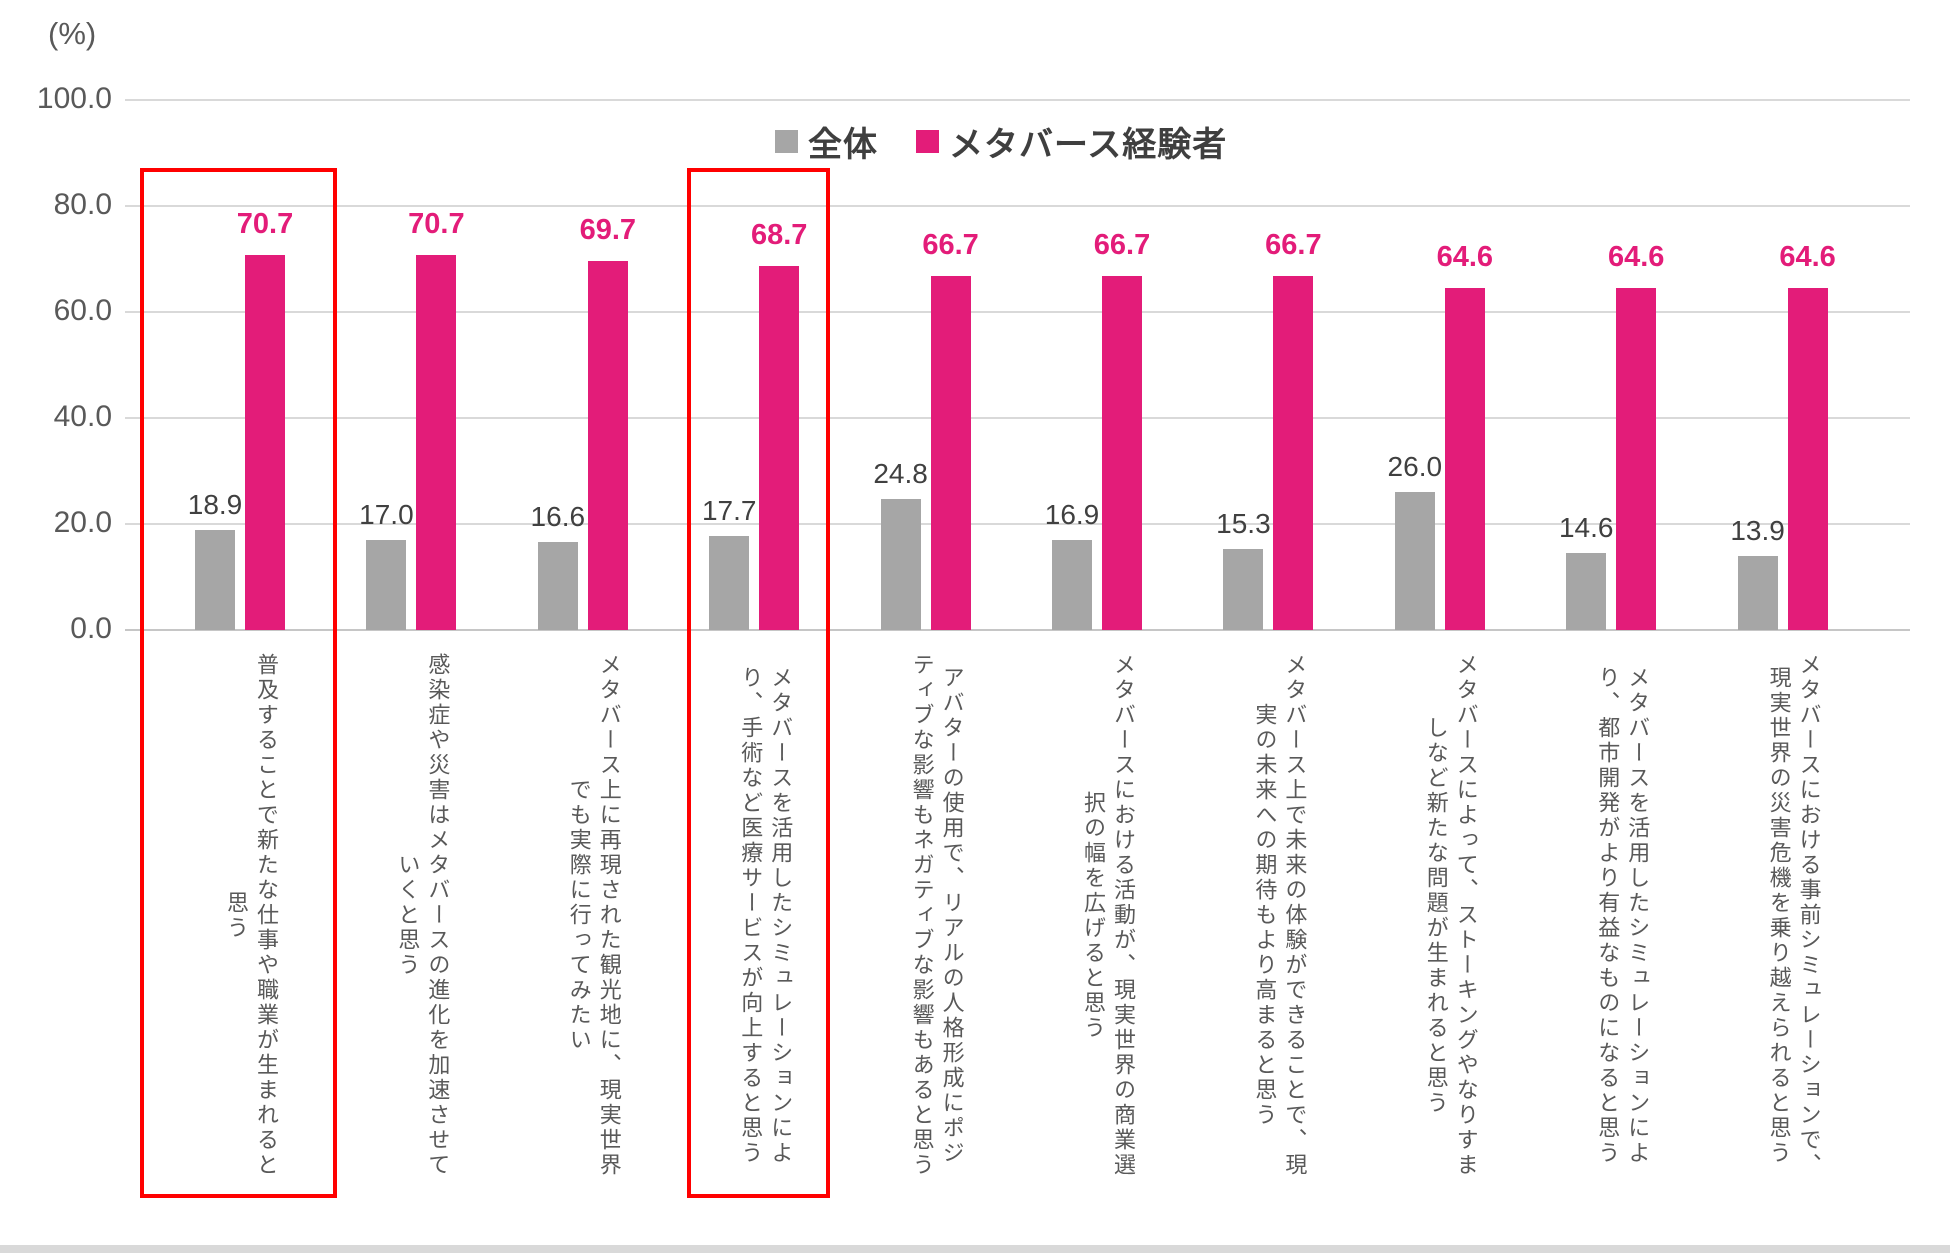  I want to click on value-label-overall: 18.9, so click(215, 504).